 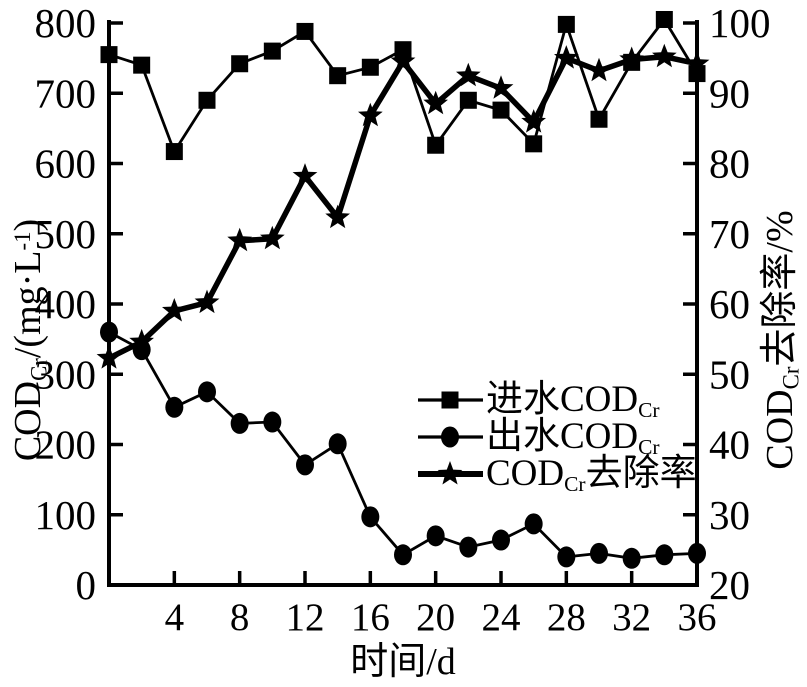 What do you see at coordinates (729, 374) in the screenshot?
I see `right-axis-tick-label: 50` at bounding box center [729, 374].